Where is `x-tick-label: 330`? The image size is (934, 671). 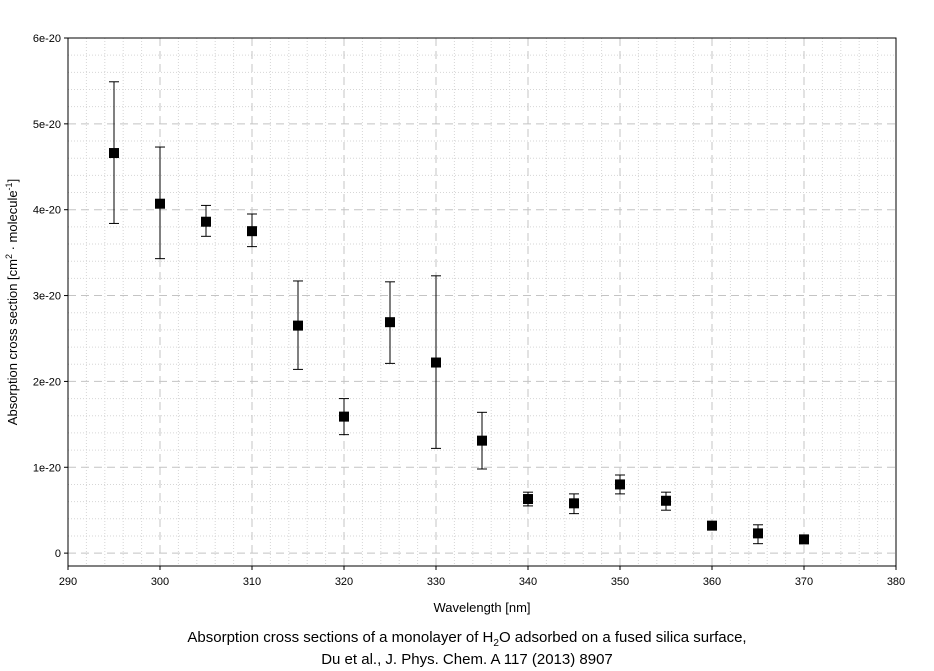 x-tick-label: 330 is located at coordinates (436, 582).